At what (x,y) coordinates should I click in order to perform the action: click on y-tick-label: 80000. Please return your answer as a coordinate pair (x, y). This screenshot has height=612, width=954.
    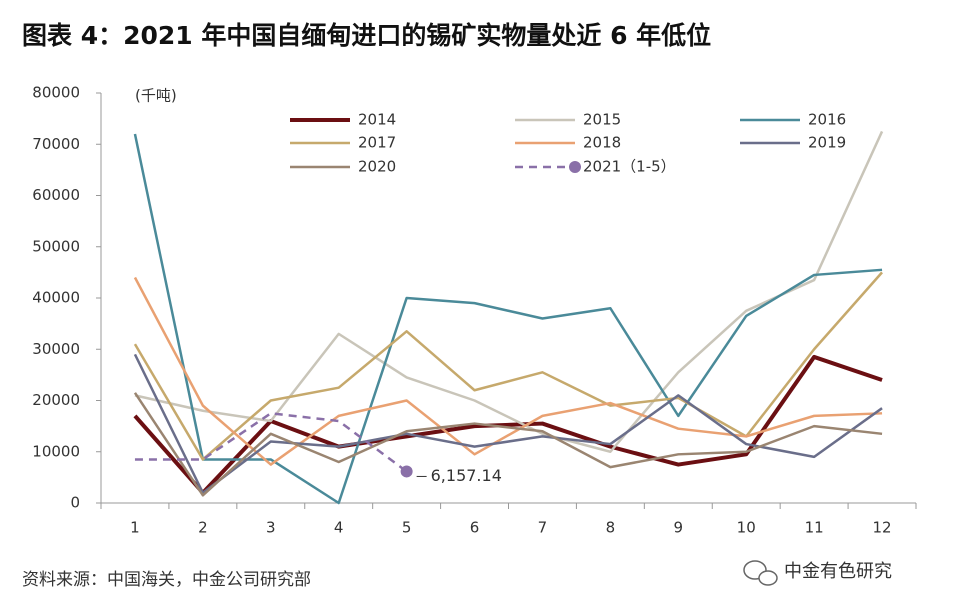
    Looking at the image, I should click on (56, 93).